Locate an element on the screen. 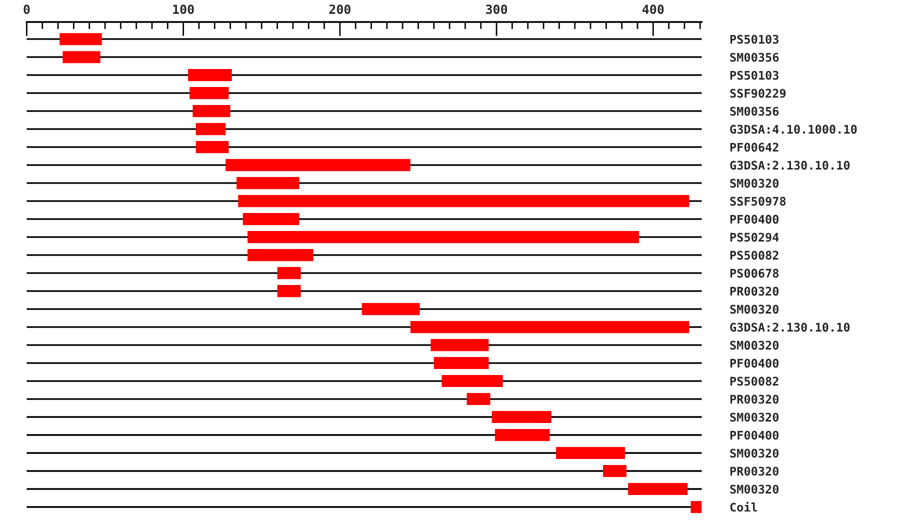 The image size is (900, 526). y-tick-label: Coil is located at coordinates (744, 507).